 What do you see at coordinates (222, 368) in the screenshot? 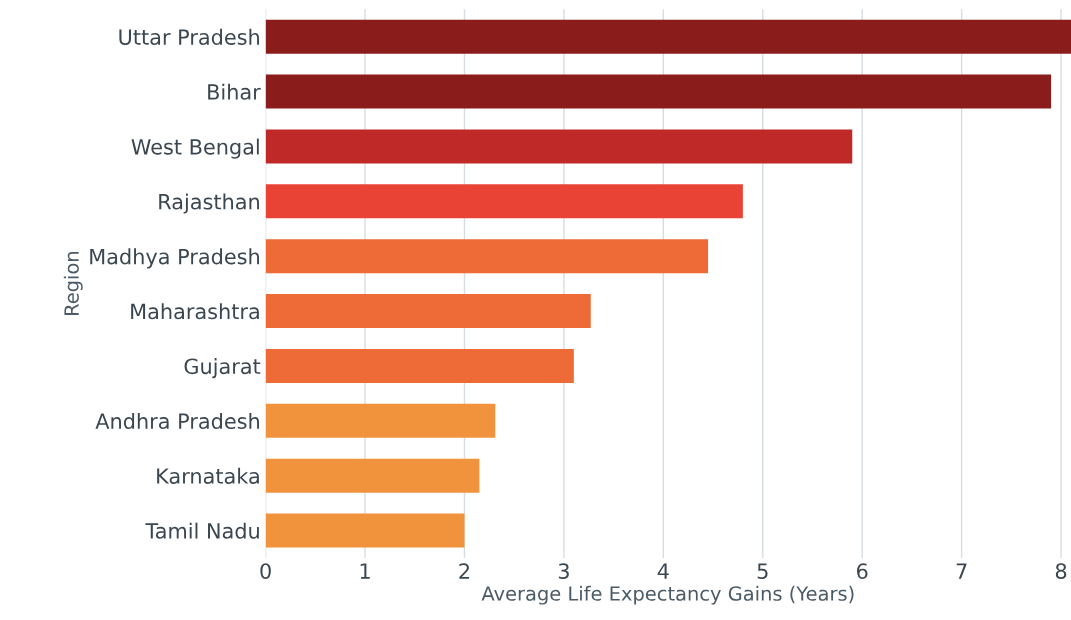
I see `y-tick-label: Gujarat` at bounding box center [222, 368].